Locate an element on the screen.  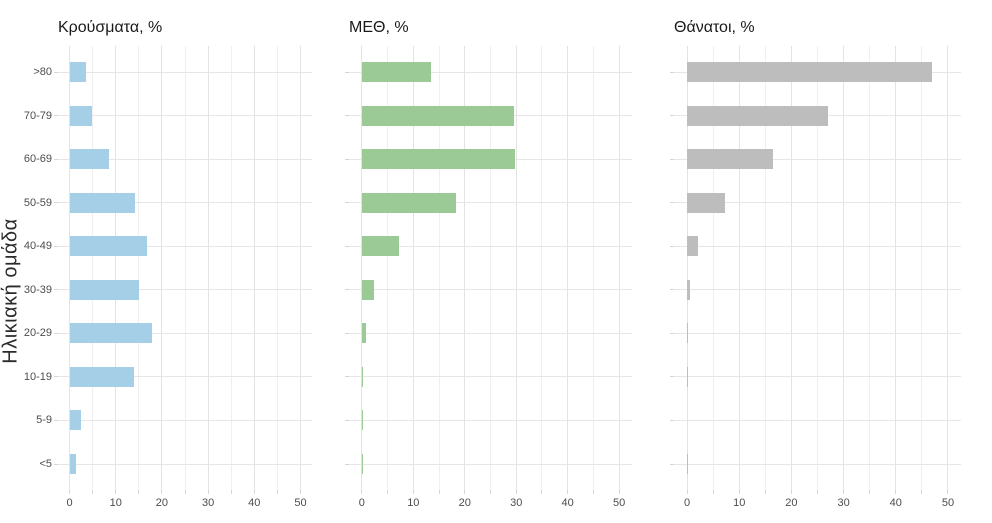
panel-title-icu: ΜΕΘ, % is located at coordinates (379, 27).